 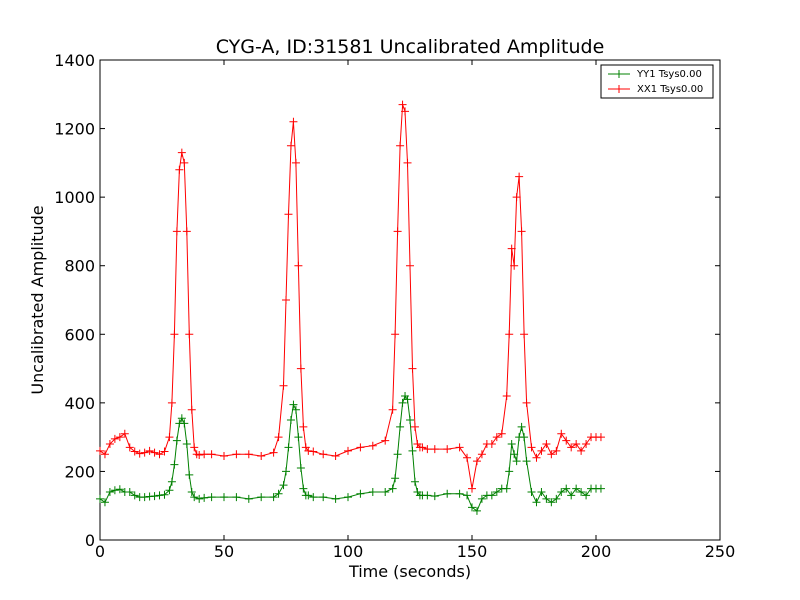 I want to click on legend-label-xx1: XX1 Tsys0.00, so click(x=670, y=89).